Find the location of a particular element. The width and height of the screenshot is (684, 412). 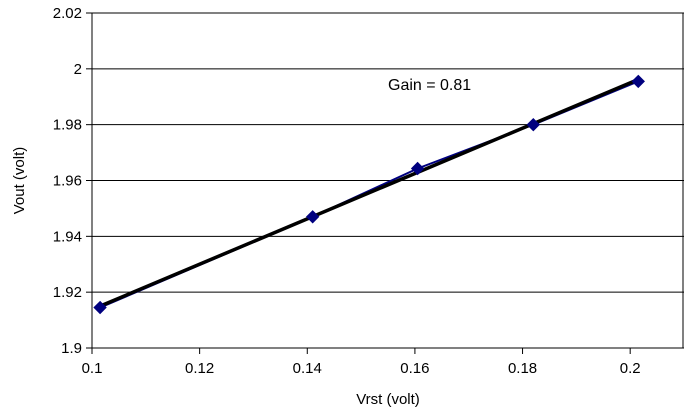

x-tick-label: 0.1 is located at coordinates (92, 368).